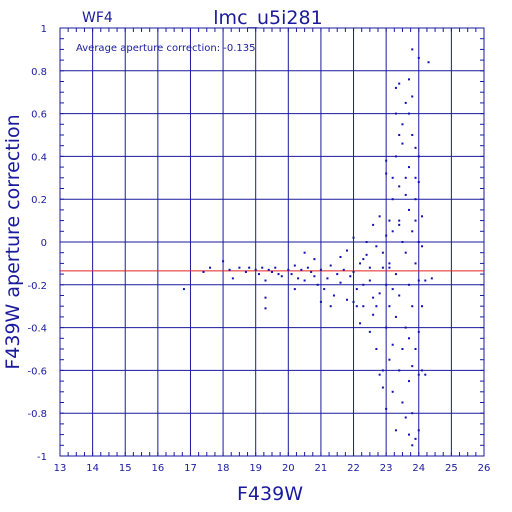  I want to click on x-tick-label: 21, so click(321, 468).